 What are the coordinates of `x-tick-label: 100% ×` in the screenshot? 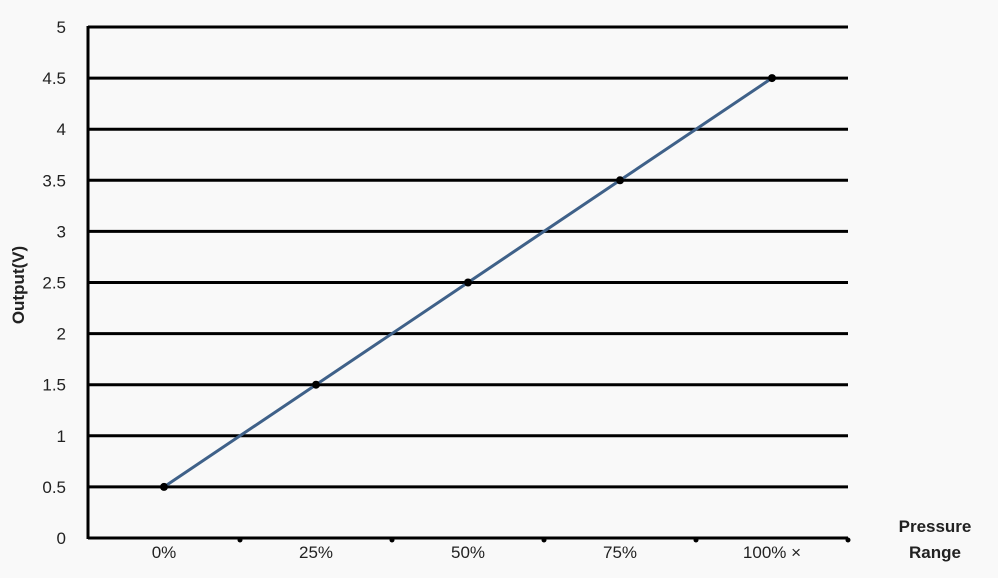 It's located at (772, 552).